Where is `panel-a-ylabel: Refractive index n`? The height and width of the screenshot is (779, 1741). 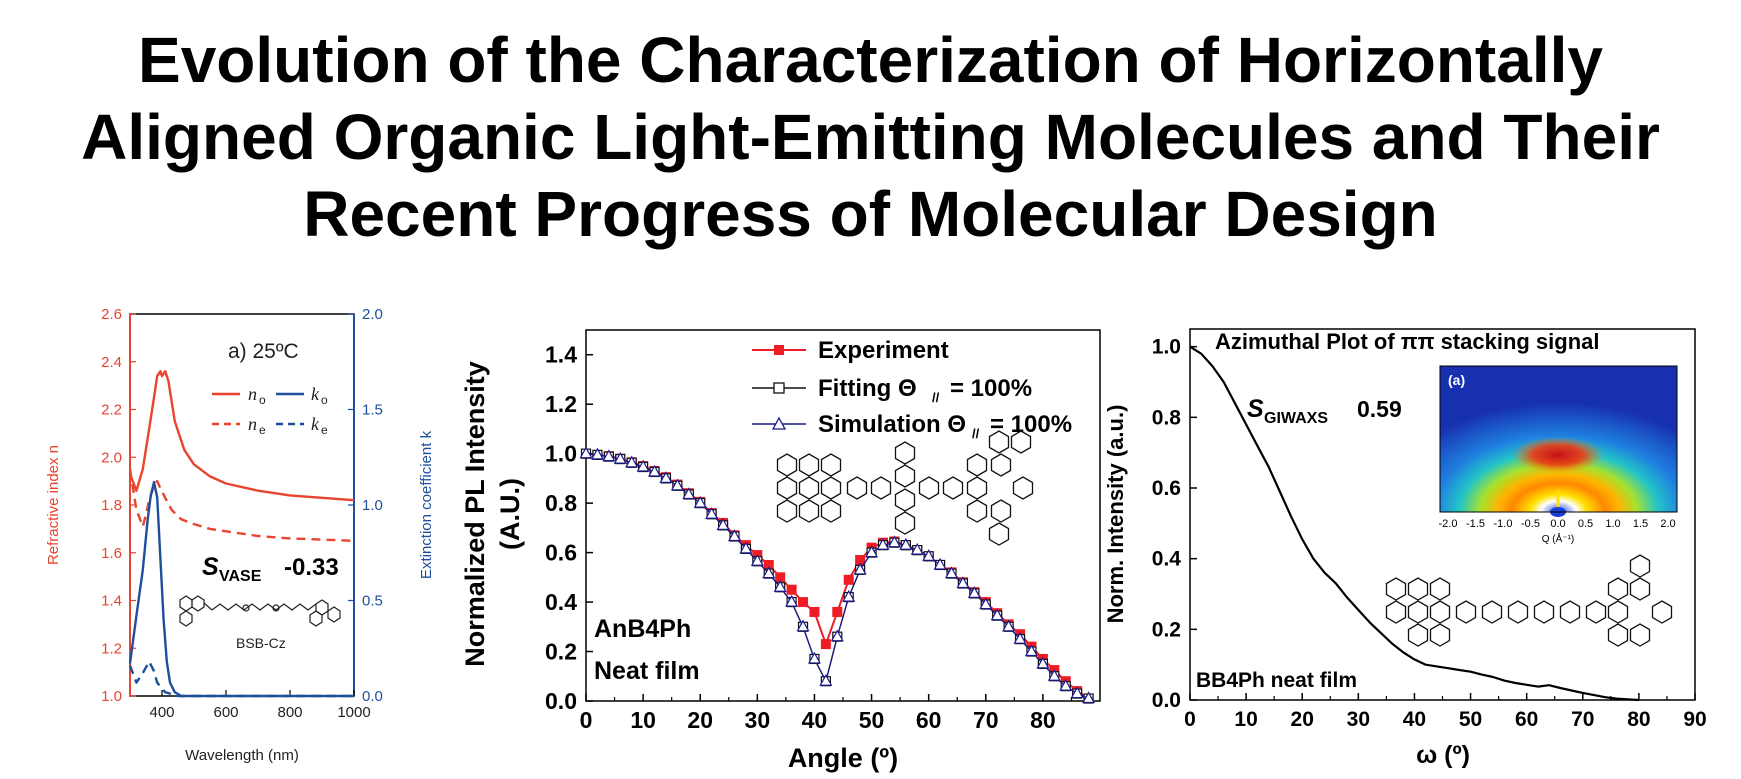 panel-a-ylabel: Refractive index n is located at coordinates (53, 505).